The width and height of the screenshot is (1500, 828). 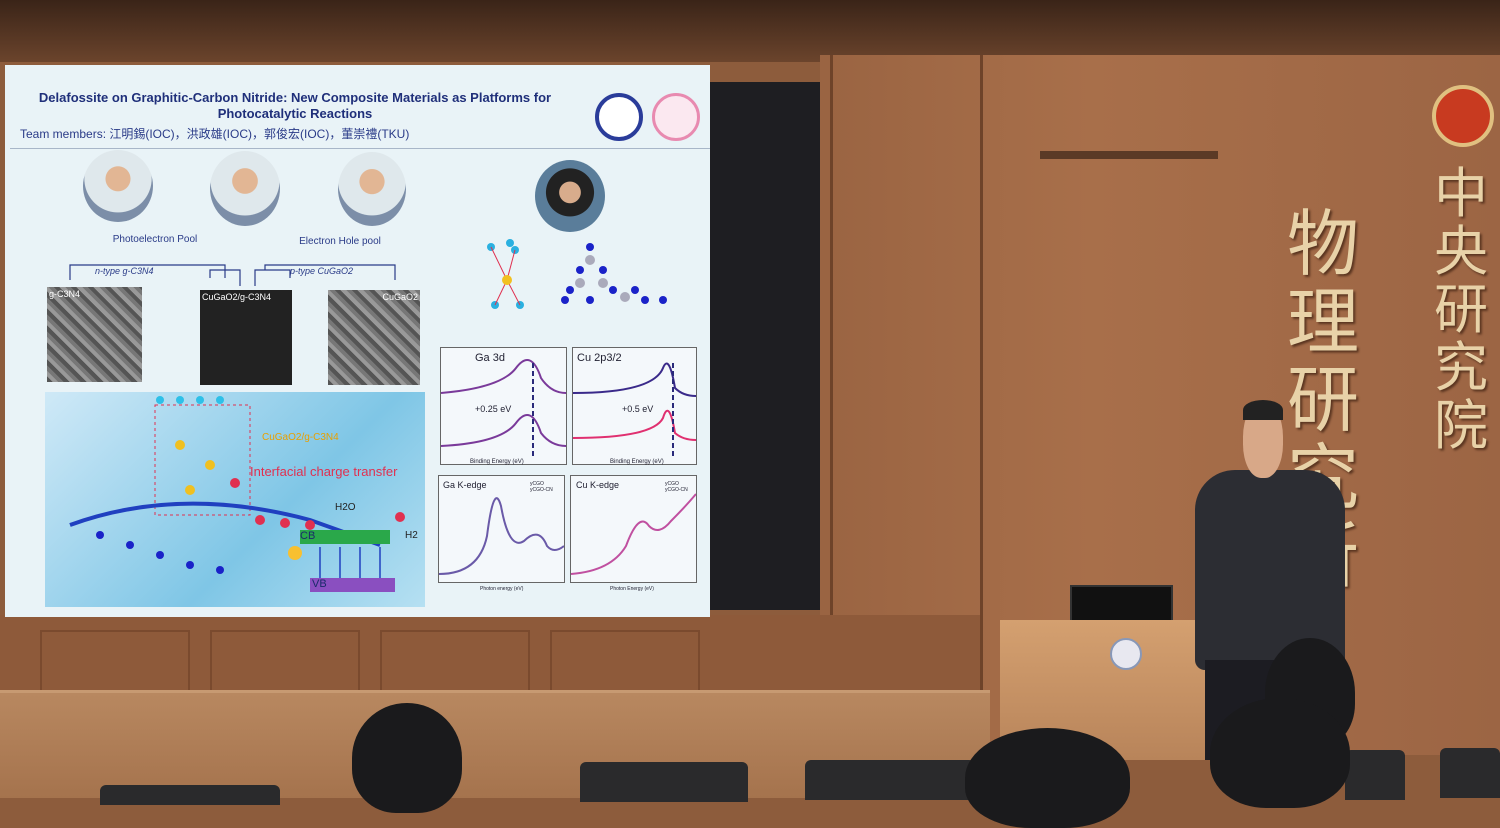 What do you see at coordinates (308, 536) in the screenshot?
I see `cb-label: CB` at bounding box center [308, 536].